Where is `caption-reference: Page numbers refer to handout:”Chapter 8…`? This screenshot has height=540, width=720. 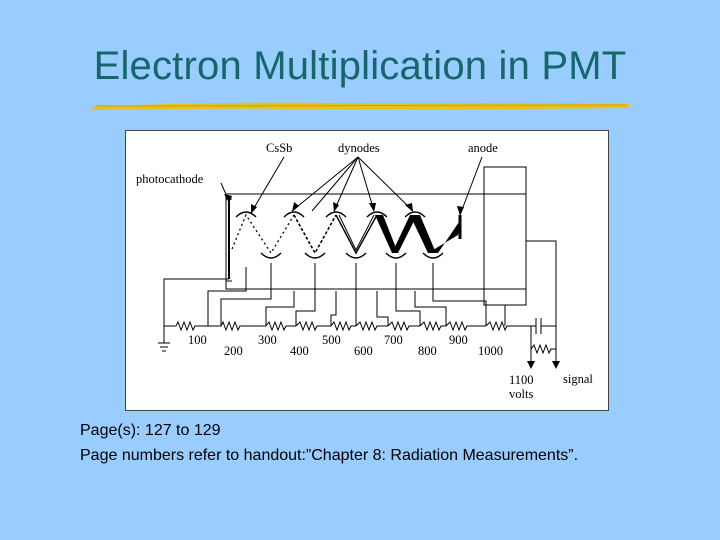
caption-reference: Page numbers refer to handout:”Chapter 8… is located at coordinates (329, 455).